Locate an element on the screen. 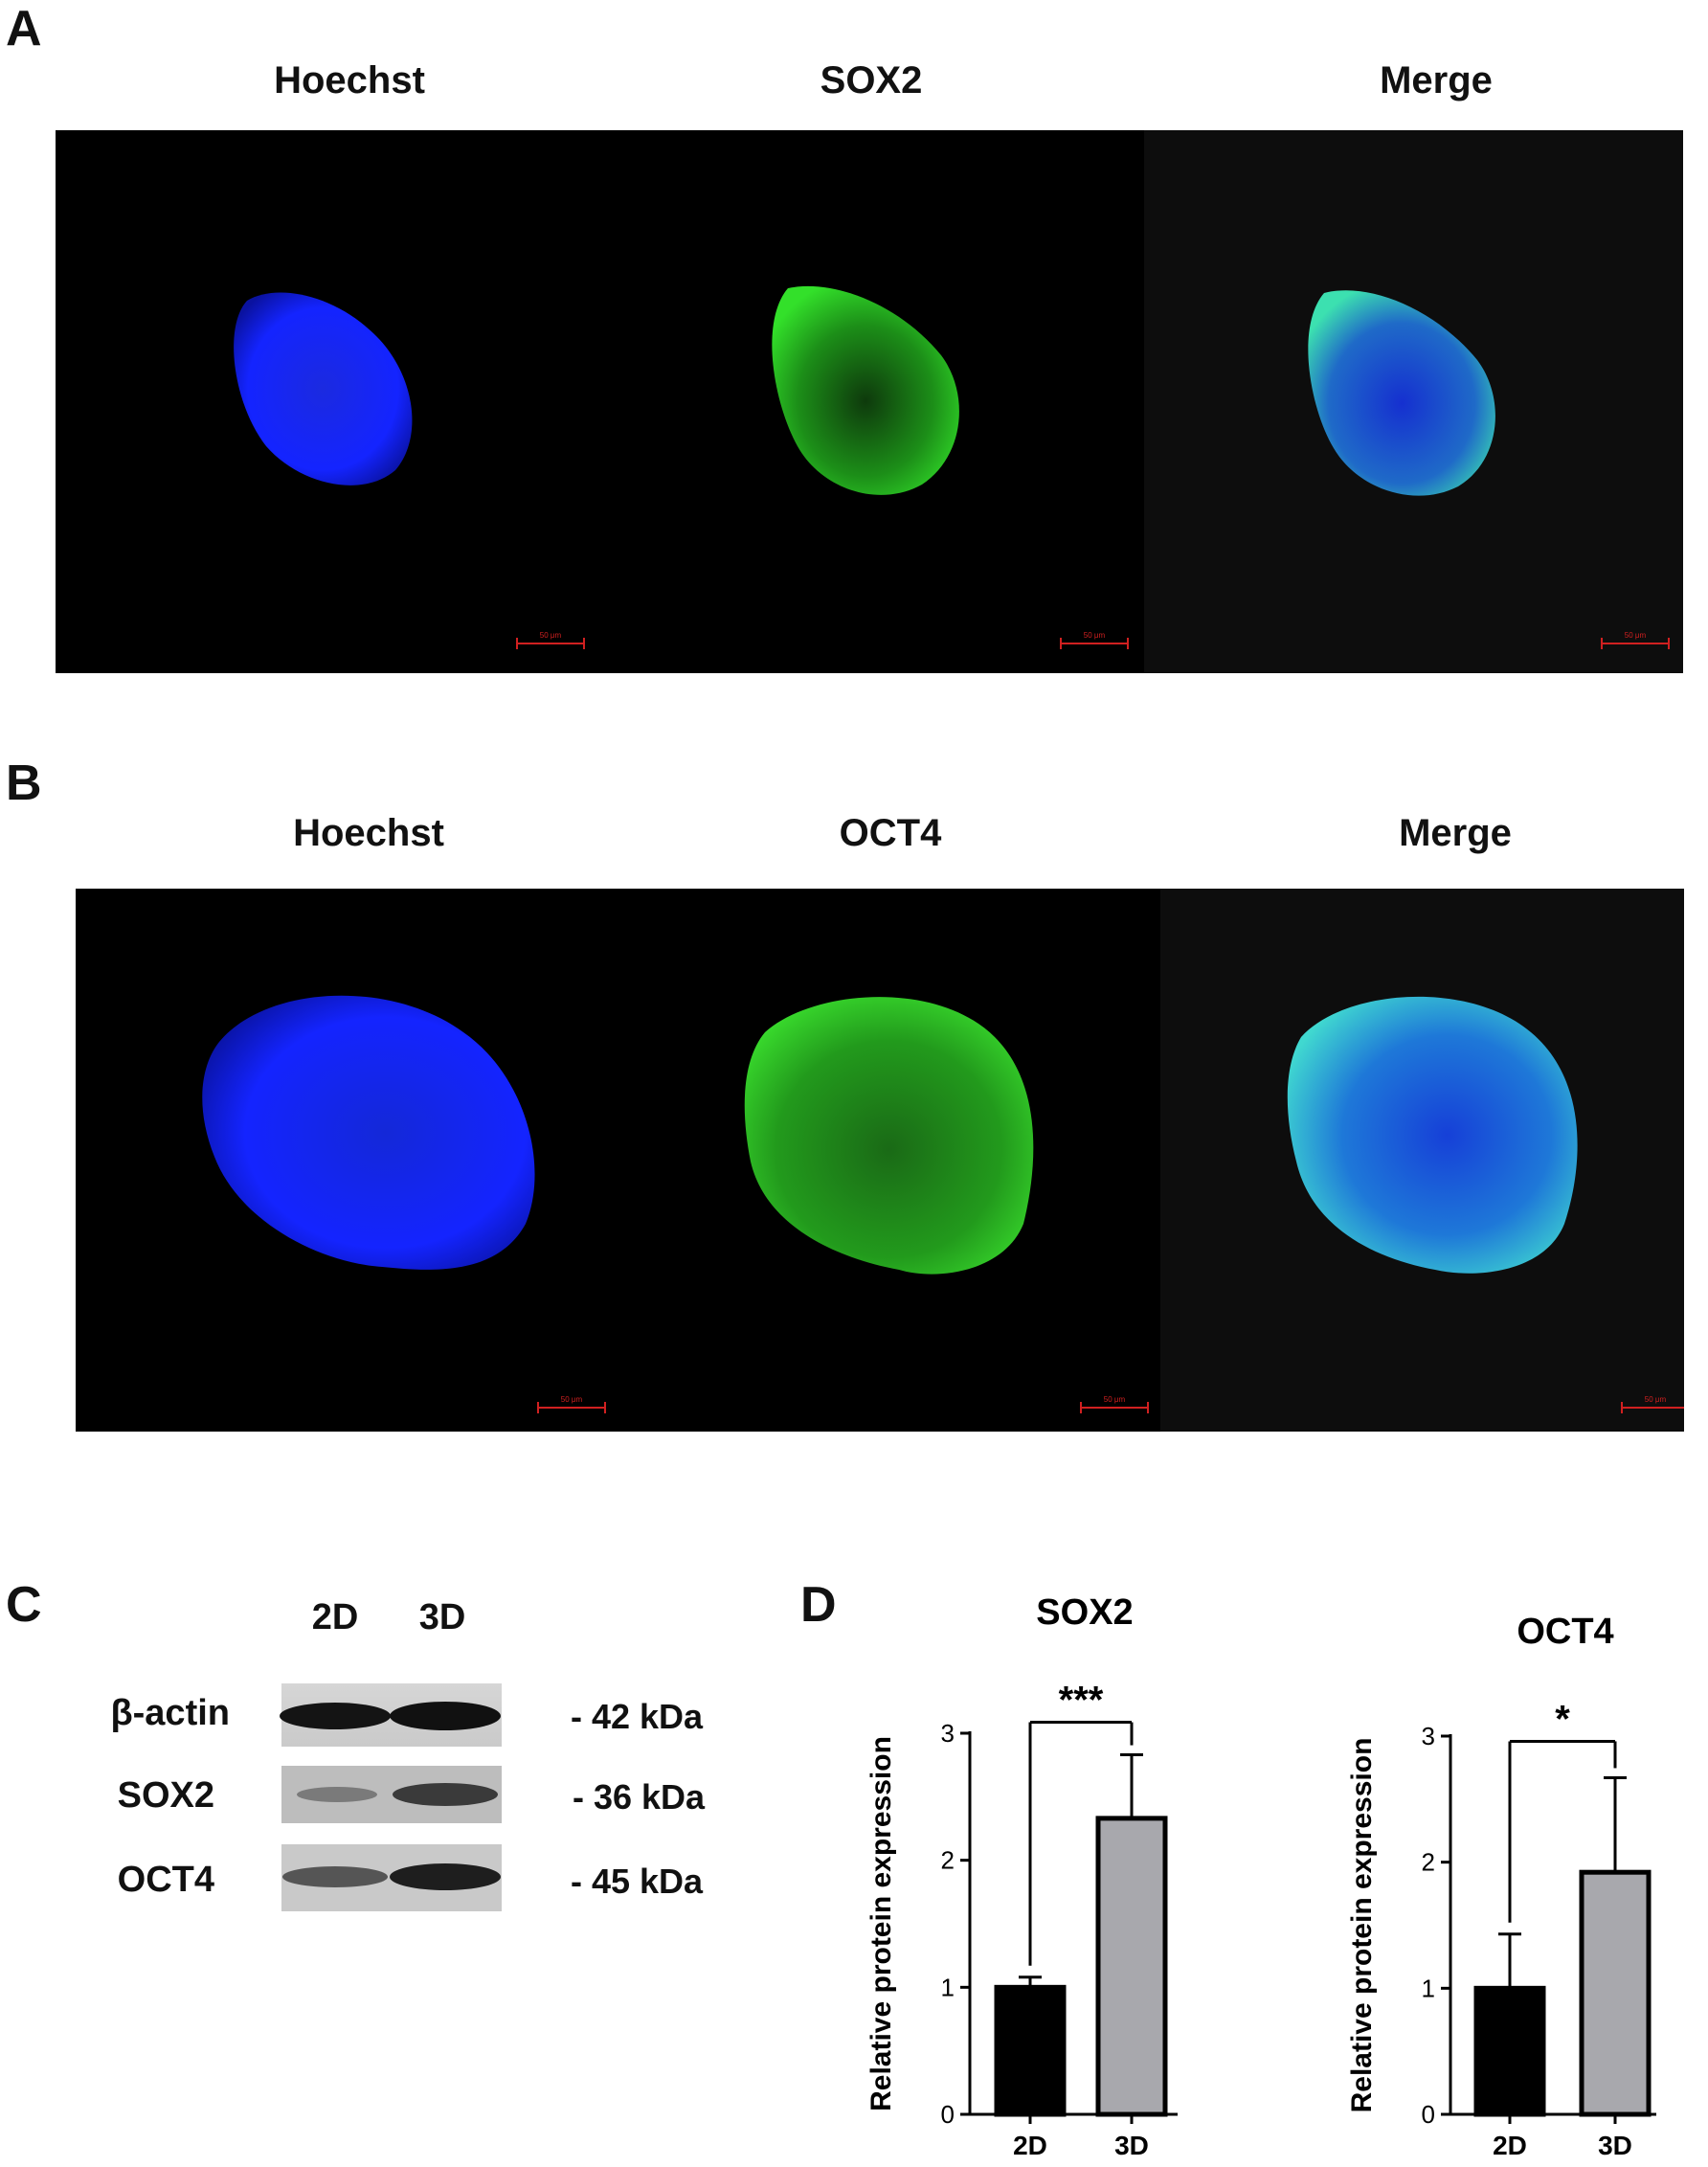 This screenshot has height=2167, width=1708. lane-label-3d: 3D is located at coordinates (442, 1617).